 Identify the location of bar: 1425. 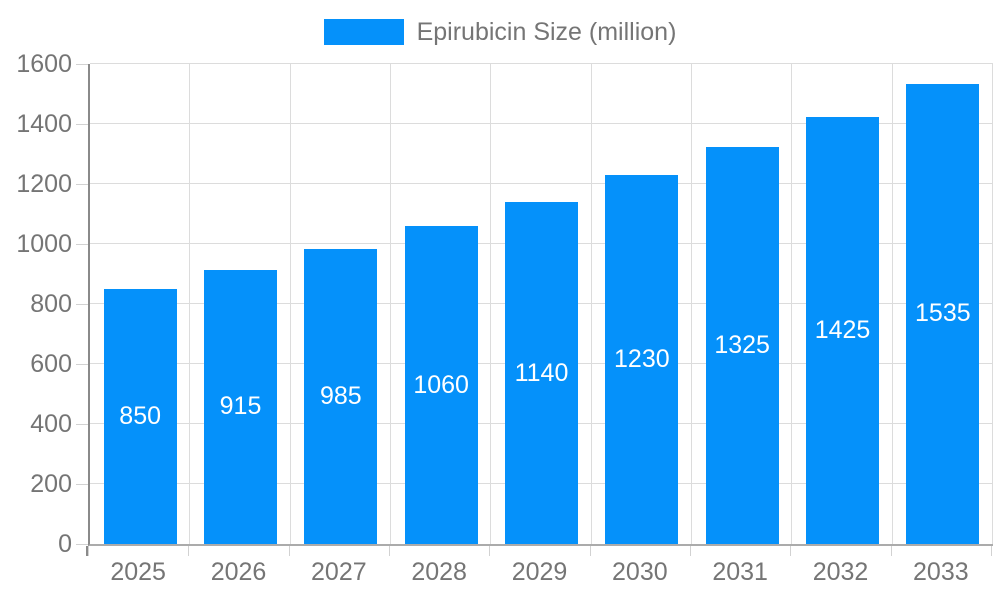
(842, 330).